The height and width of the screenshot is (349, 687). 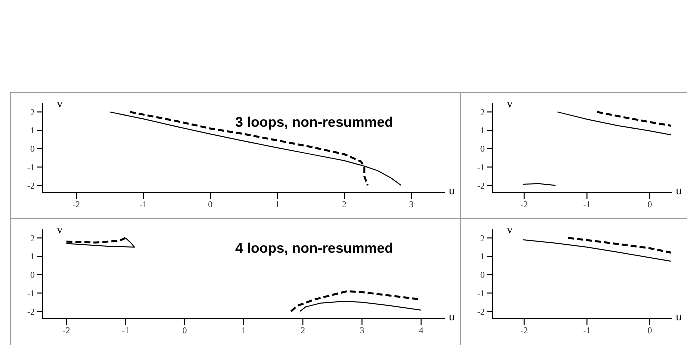 I want to click on x-tick-label: 4, so click(x=421, y=330).